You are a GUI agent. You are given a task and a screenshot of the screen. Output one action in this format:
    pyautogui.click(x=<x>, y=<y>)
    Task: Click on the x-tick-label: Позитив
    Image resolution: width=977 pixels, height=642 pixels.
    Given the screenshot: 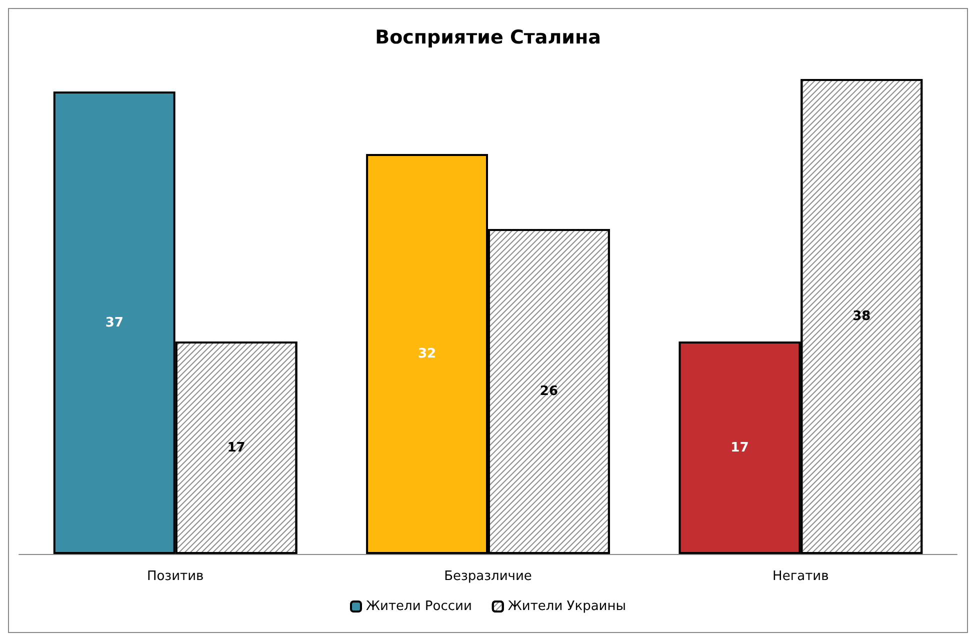 What is the action you would take?
    pyautogui.click(x=175, y=576)
    